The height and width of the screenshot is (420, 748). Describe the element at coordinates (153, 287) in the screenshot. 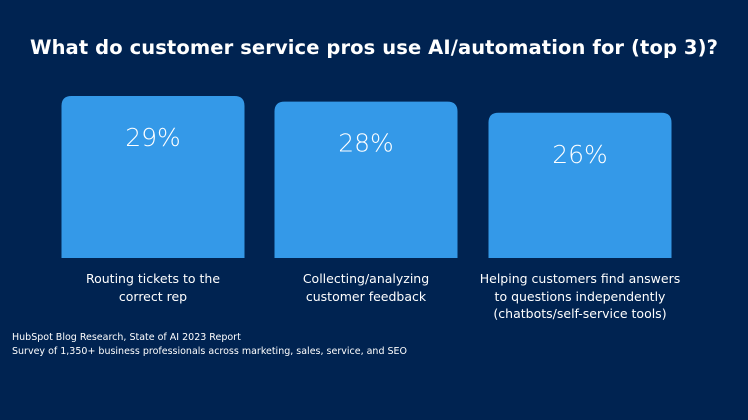

I see `category-label-routing-tickets: Routing tickets to the correct rep` at that location.